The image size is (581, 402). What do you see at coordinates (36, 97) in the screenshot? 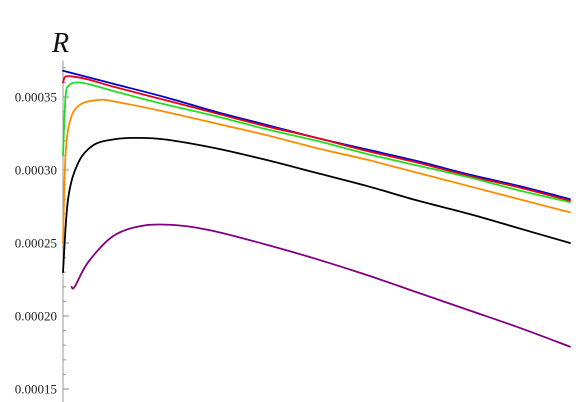
I see `y-tick-label: 0.00035` at bounding box center [36, 97].